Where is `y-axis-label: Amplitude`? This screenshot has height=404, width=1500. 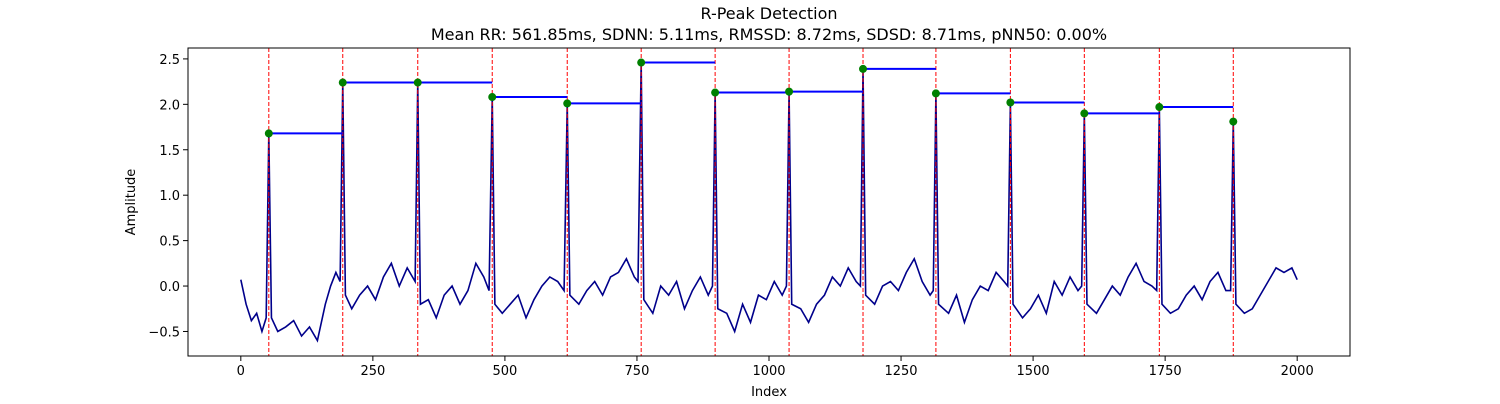 y-axis-label: Amplitude is located at coordinates (131, 202).